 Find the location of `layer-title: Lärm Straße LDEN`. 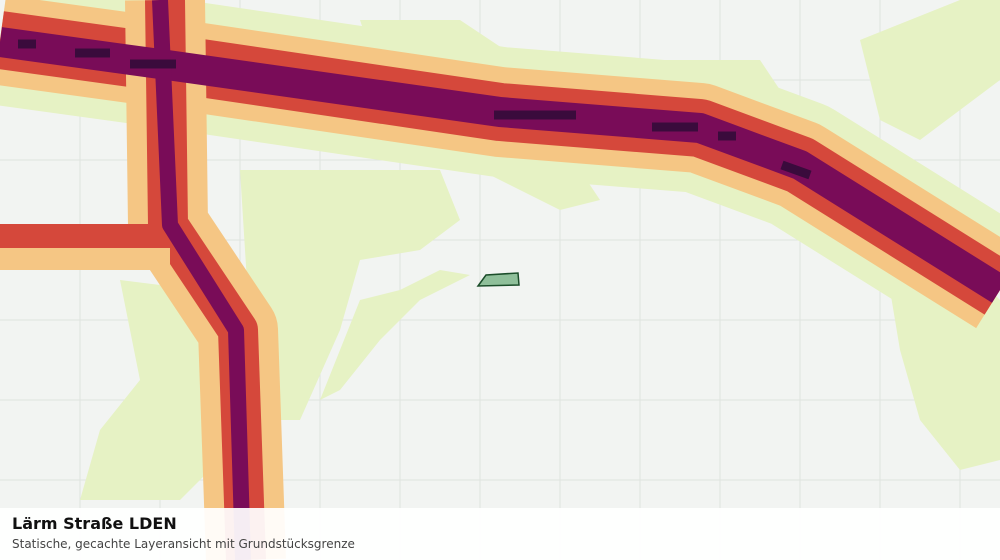

layer-title: Lärm Straße LDEN is located at coordinates (94, 523).